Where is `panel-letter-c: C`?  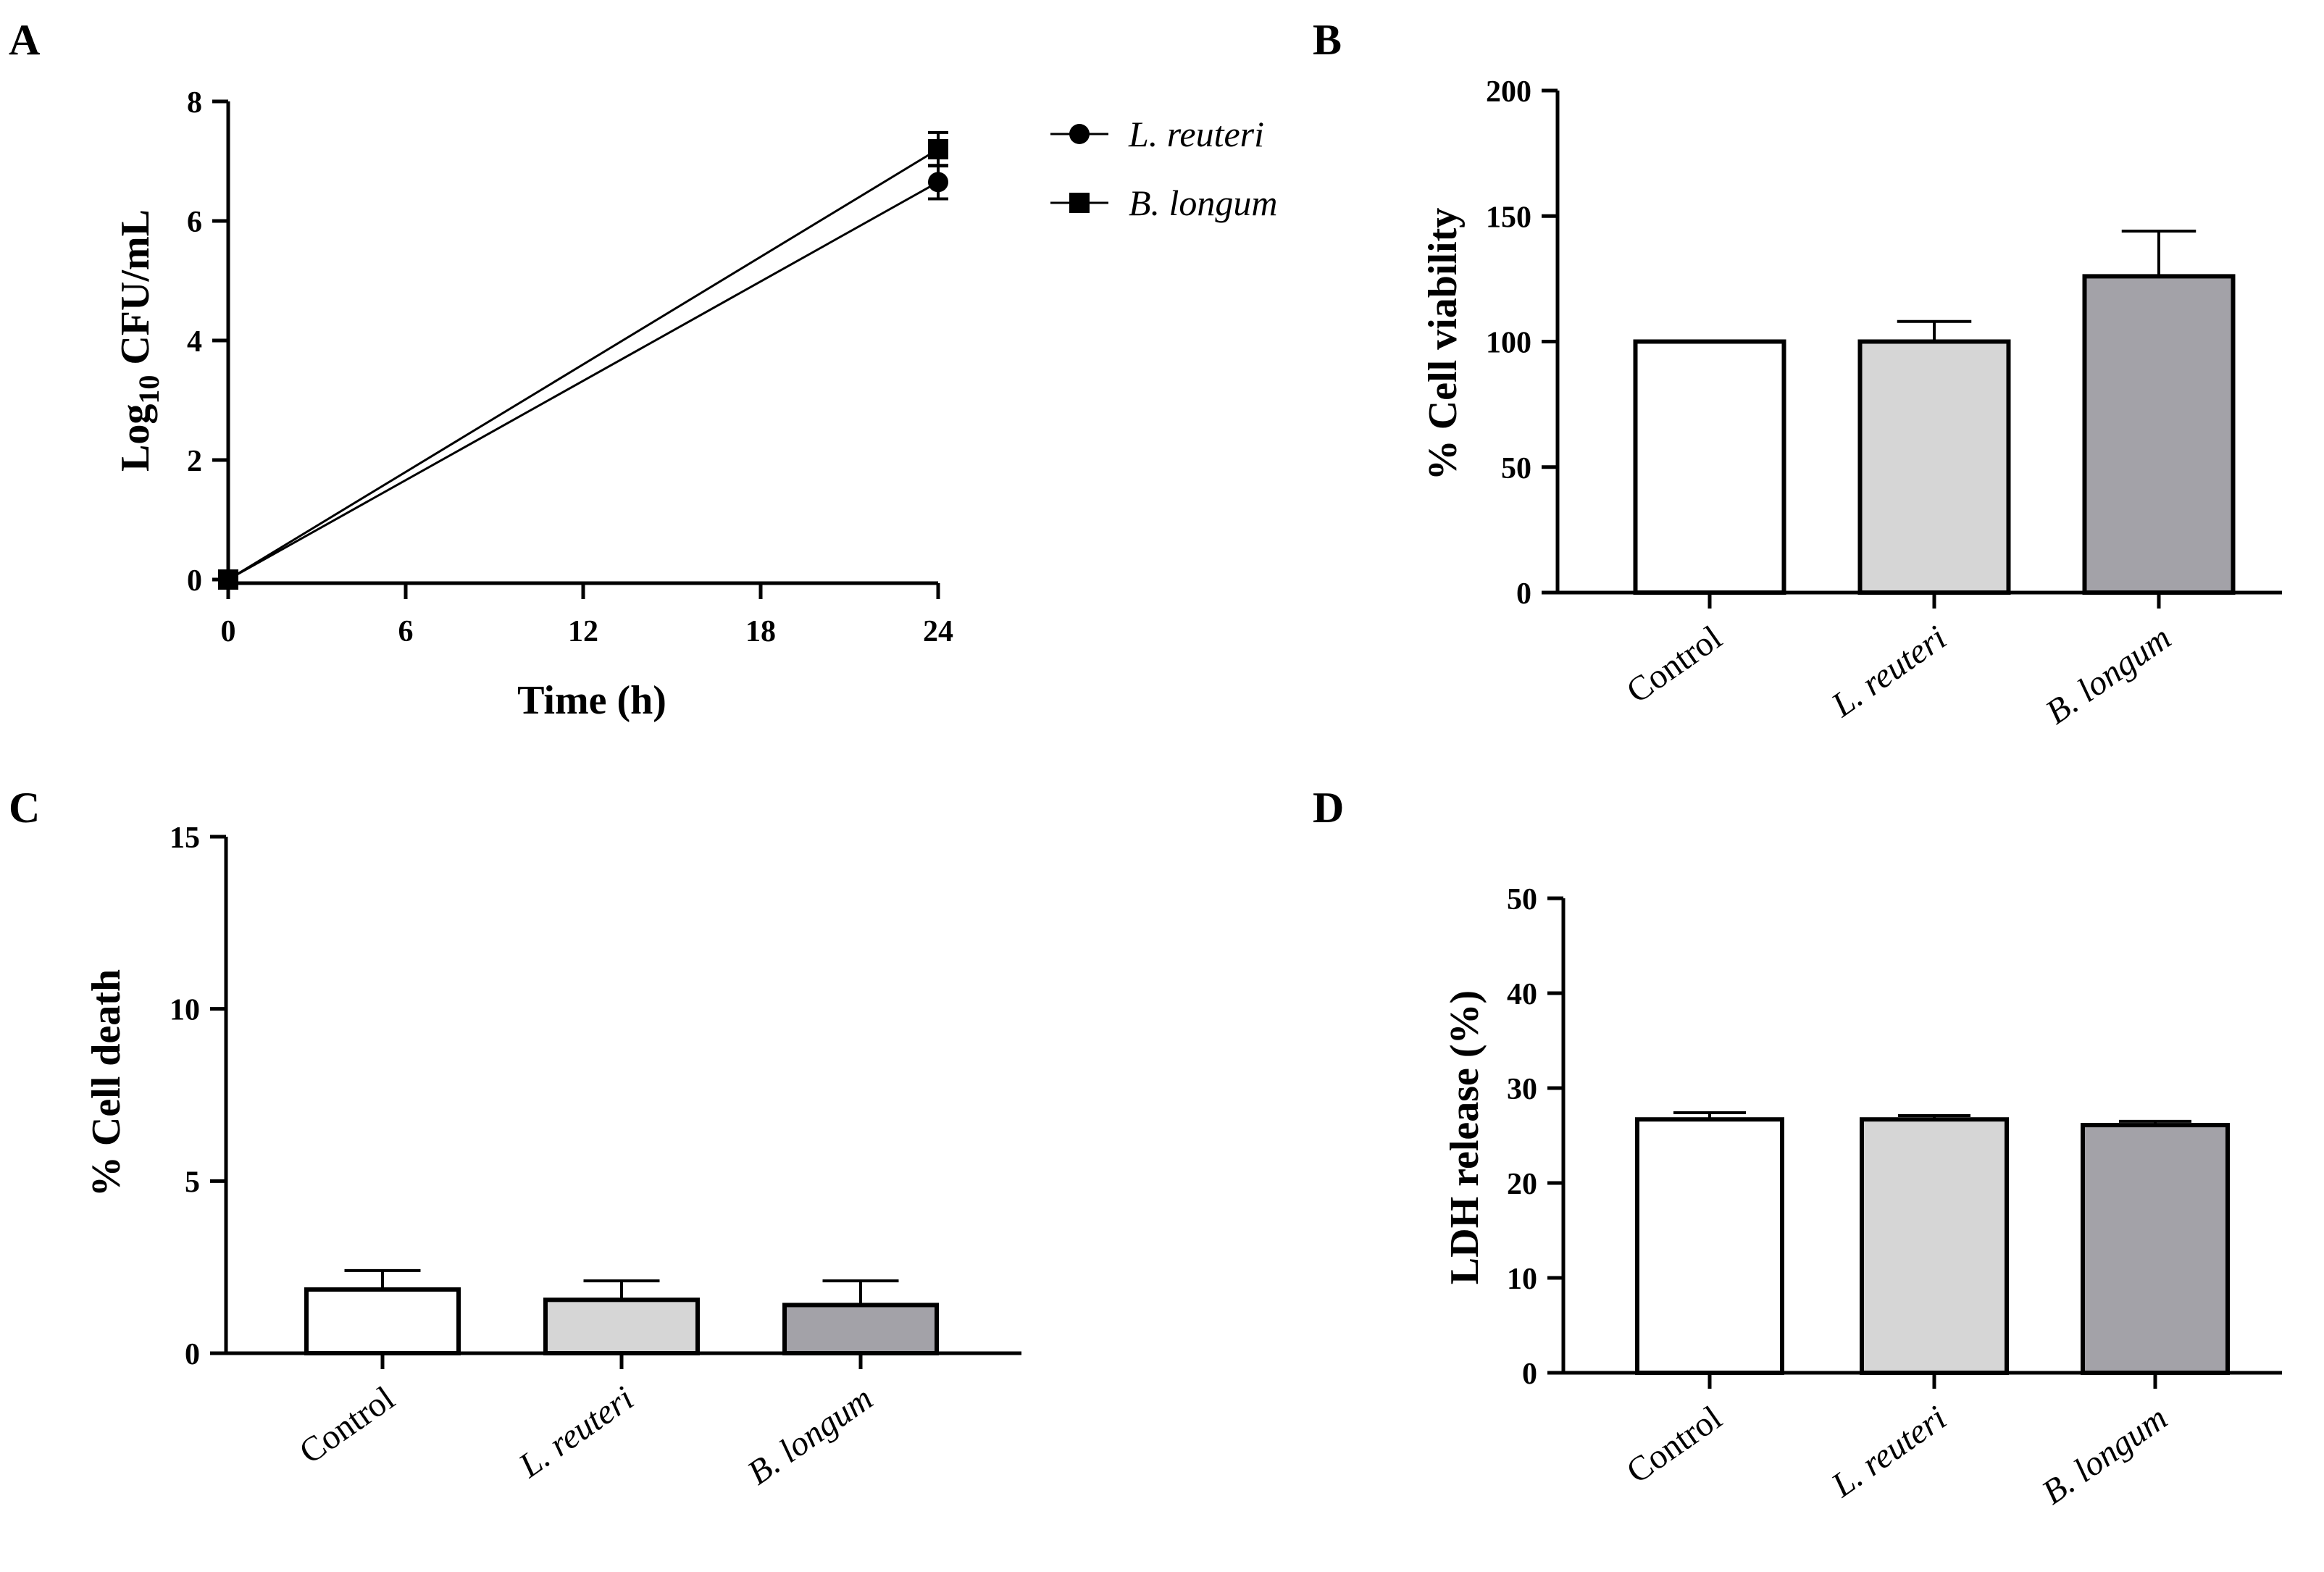 panel-letter-c: C is located at coordinates (25, 808).